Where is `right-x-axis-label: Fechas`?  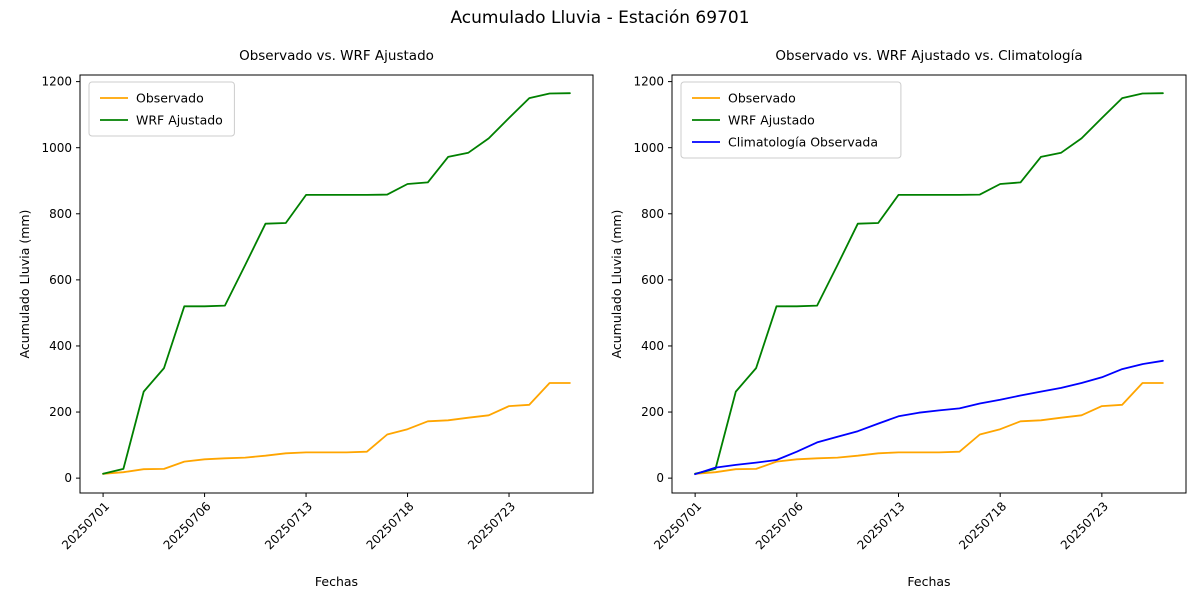
right-x-axis-label: Fechas is located at coordinates (929, 581).